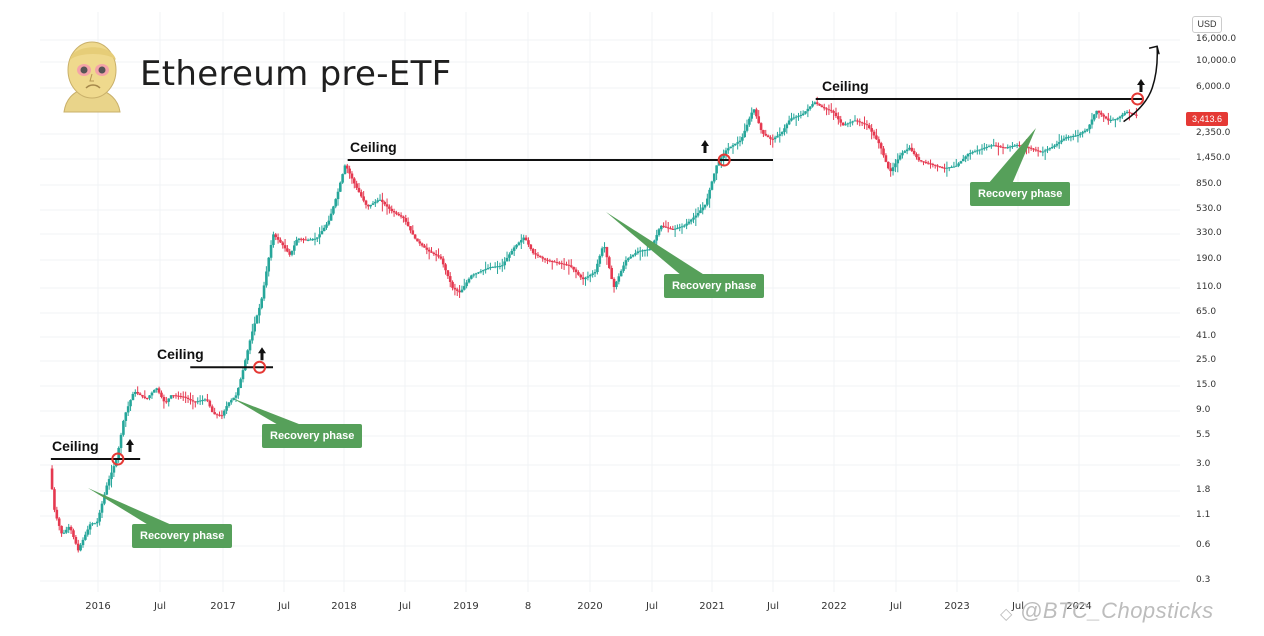 The height and width of the screenshot is (636, 1264). Describe the element at coordinates (1206, 312) in the screenshot. I see `y-tick-label: 65.0` at that location.